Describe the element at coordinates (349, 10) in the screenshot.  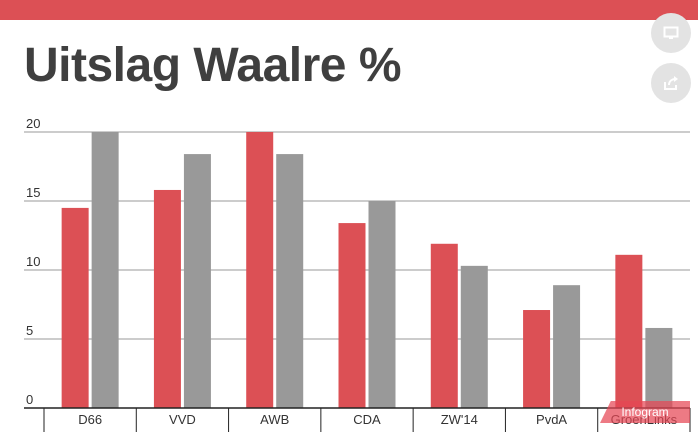
I see `top-accent-bar` at that location.